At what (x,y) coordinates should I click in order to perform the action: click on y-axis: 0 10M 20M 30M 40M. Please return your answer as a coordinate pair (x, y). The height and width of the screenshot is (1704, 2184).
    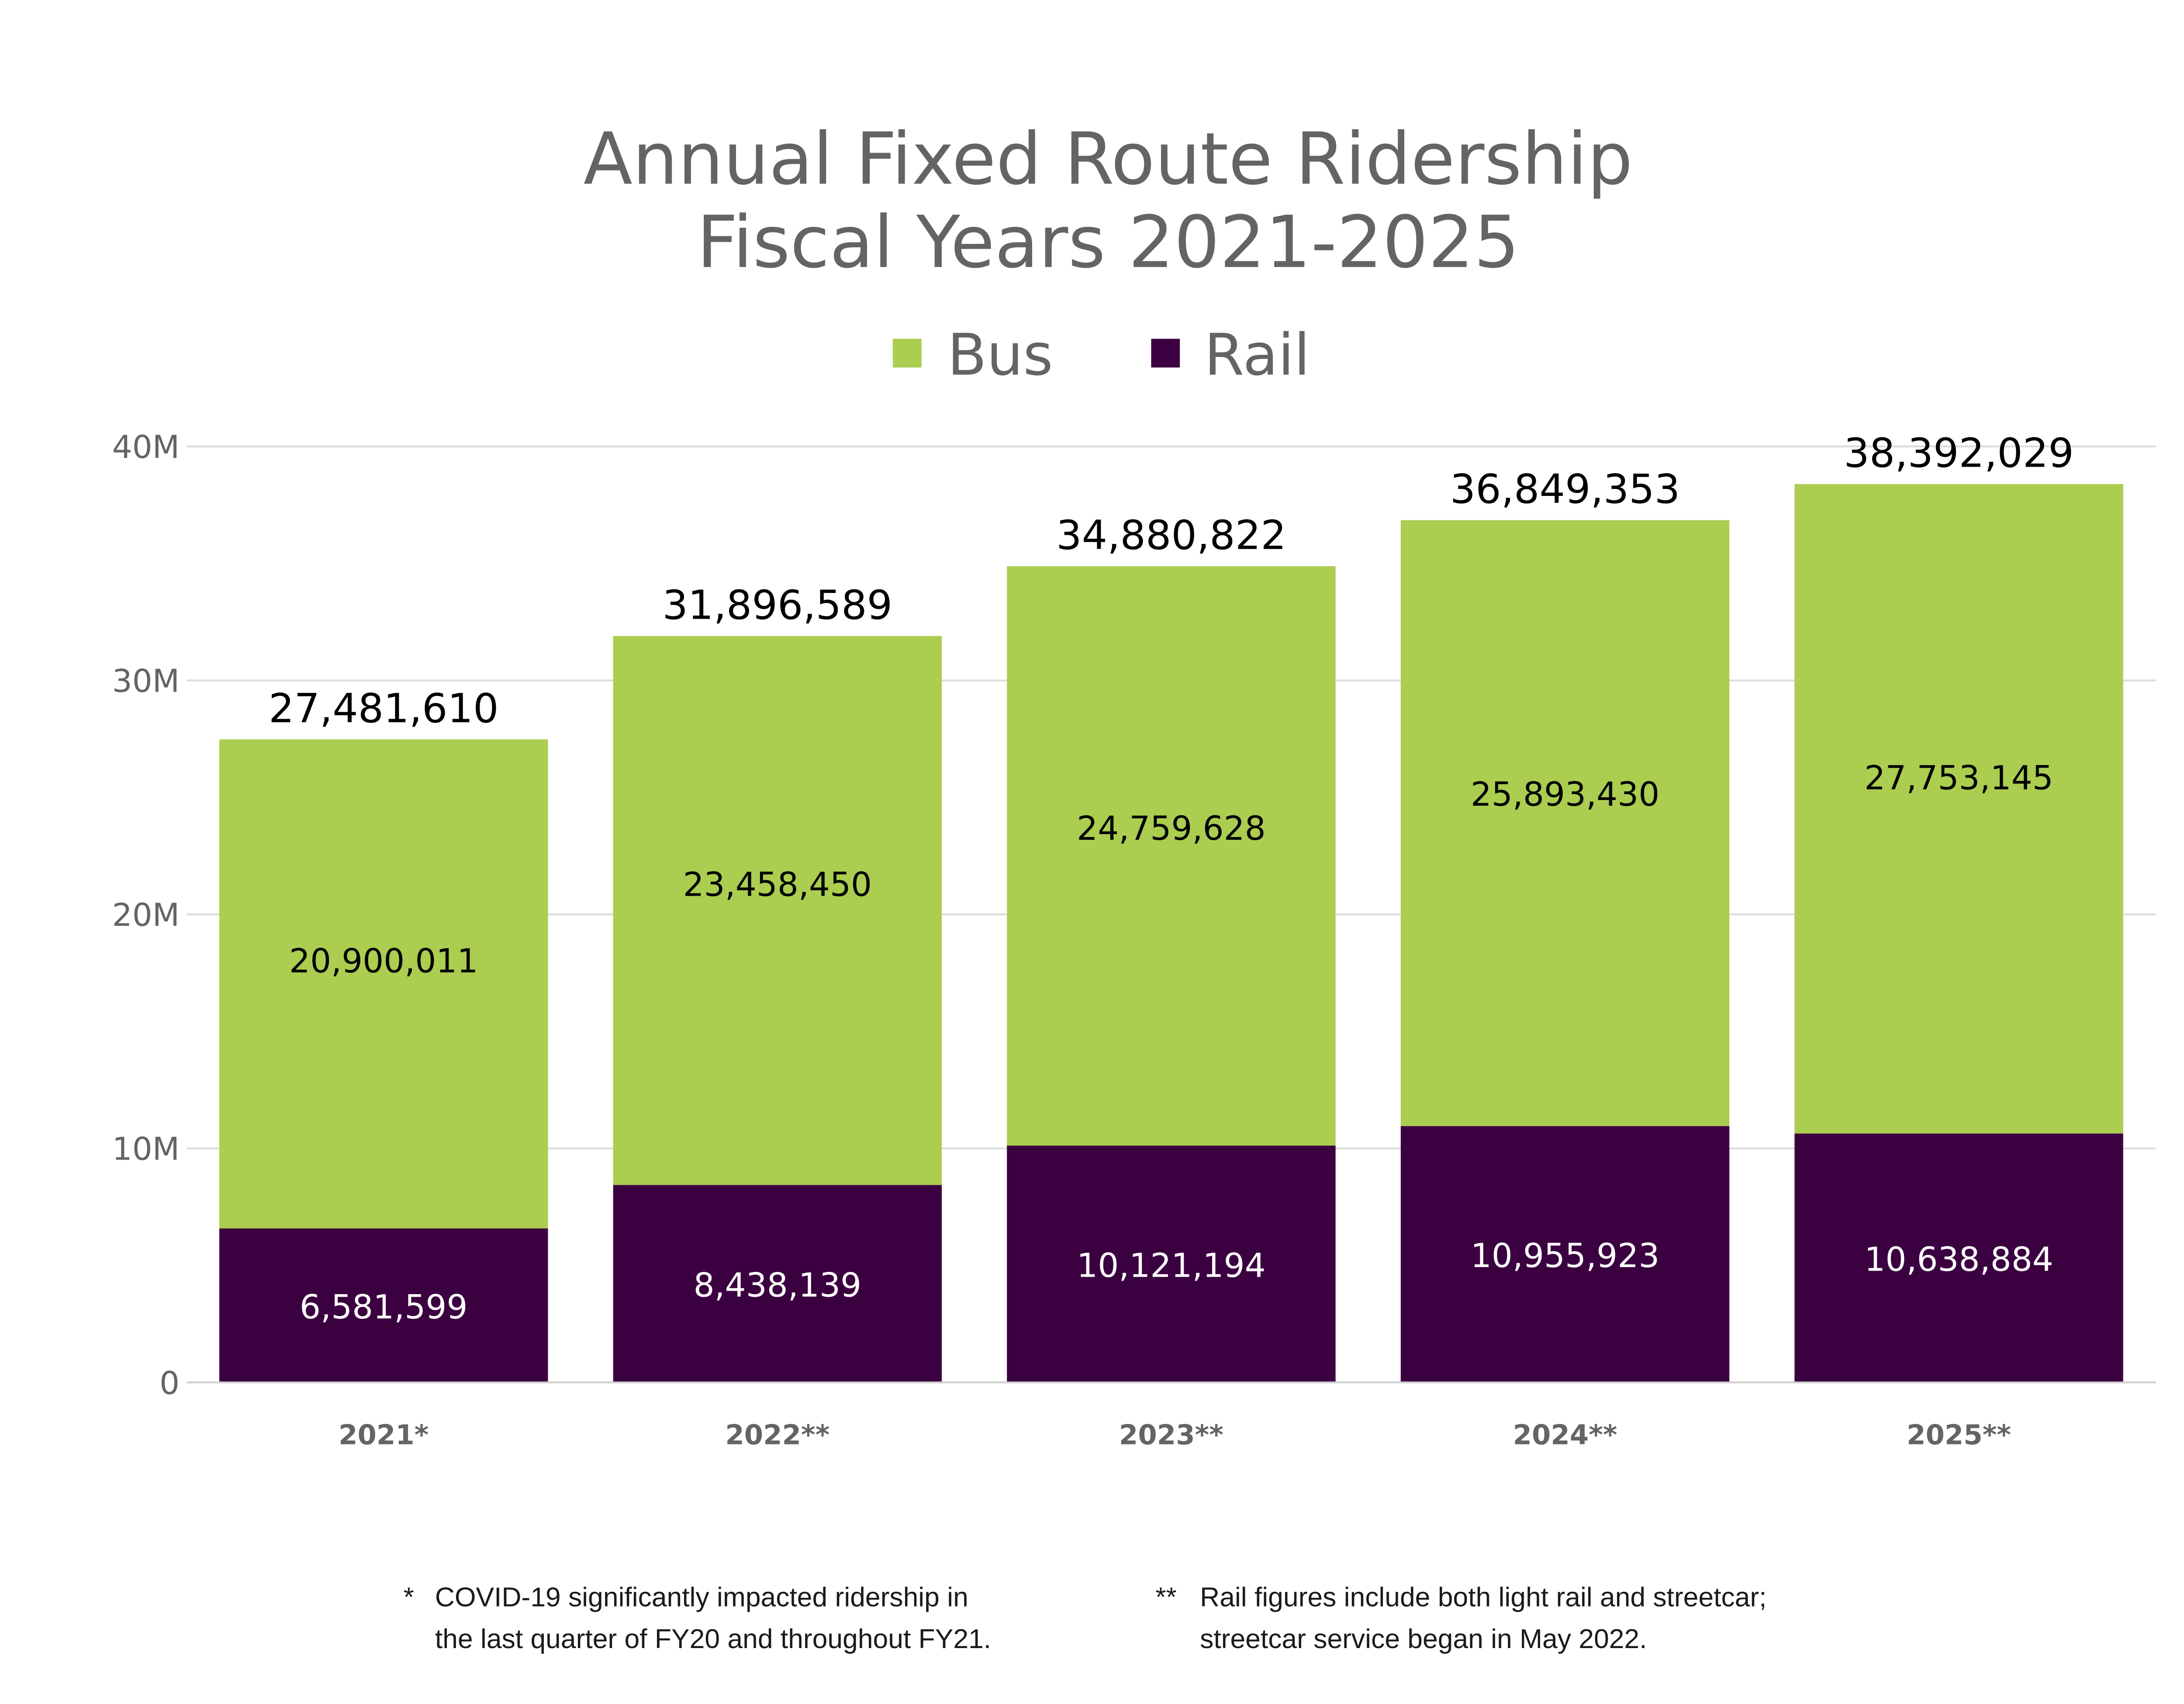
    Looking at the image, I should click on (146, 915).